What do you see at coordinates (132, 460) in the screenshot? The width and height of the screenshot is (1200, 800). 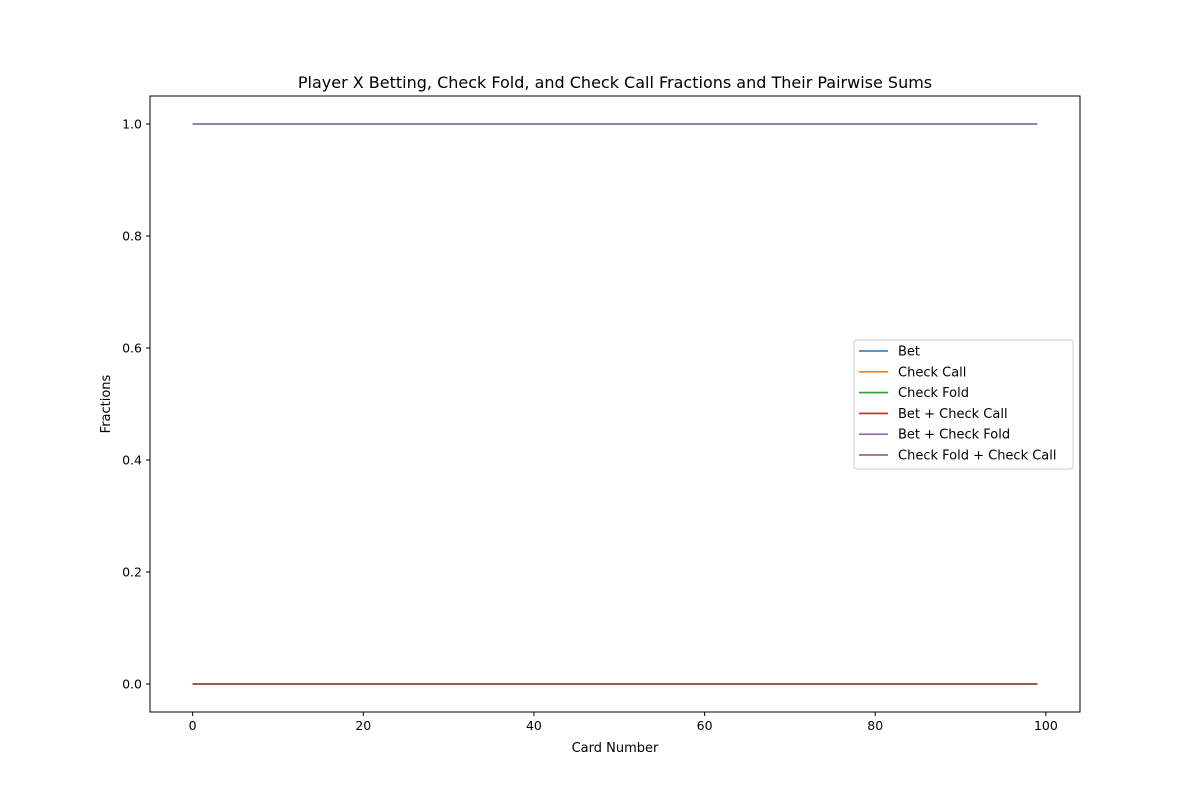 I see `y-tick-label: 0.4` at bounding box center [132, 460].